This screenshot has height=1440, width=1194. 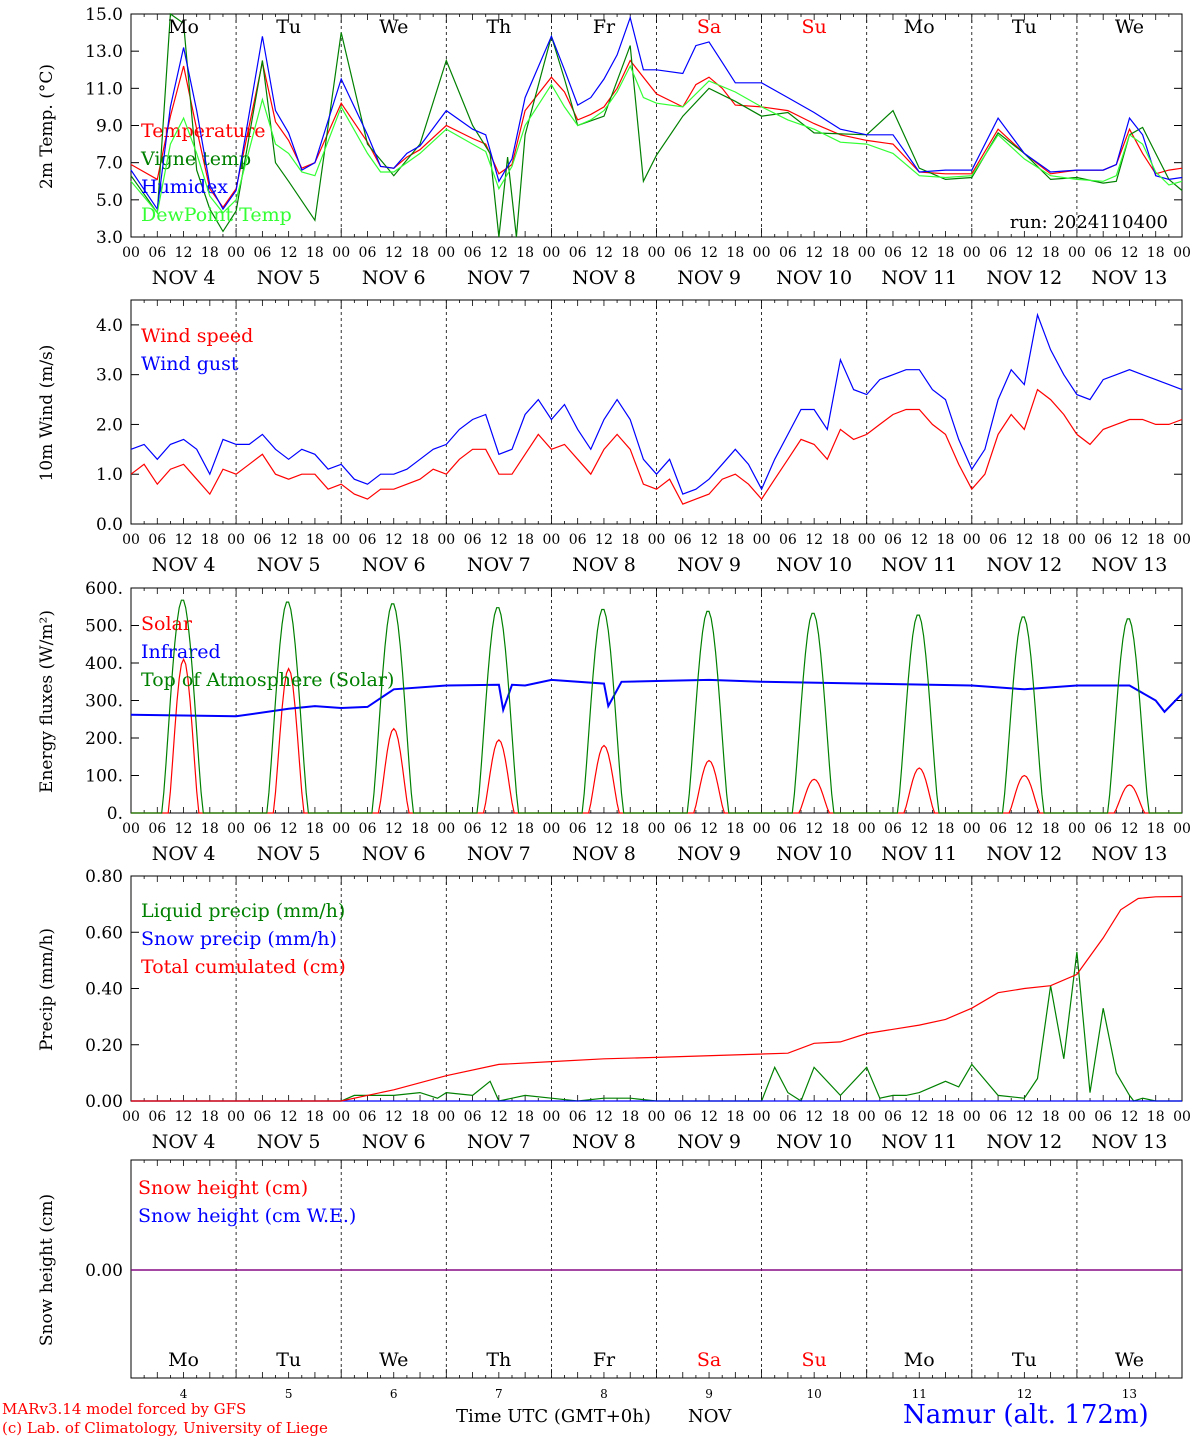 What do you see at coordinates (394, 1394) in the screenshot?
I see `day-number: 6` at bounding box center [394, 1394].